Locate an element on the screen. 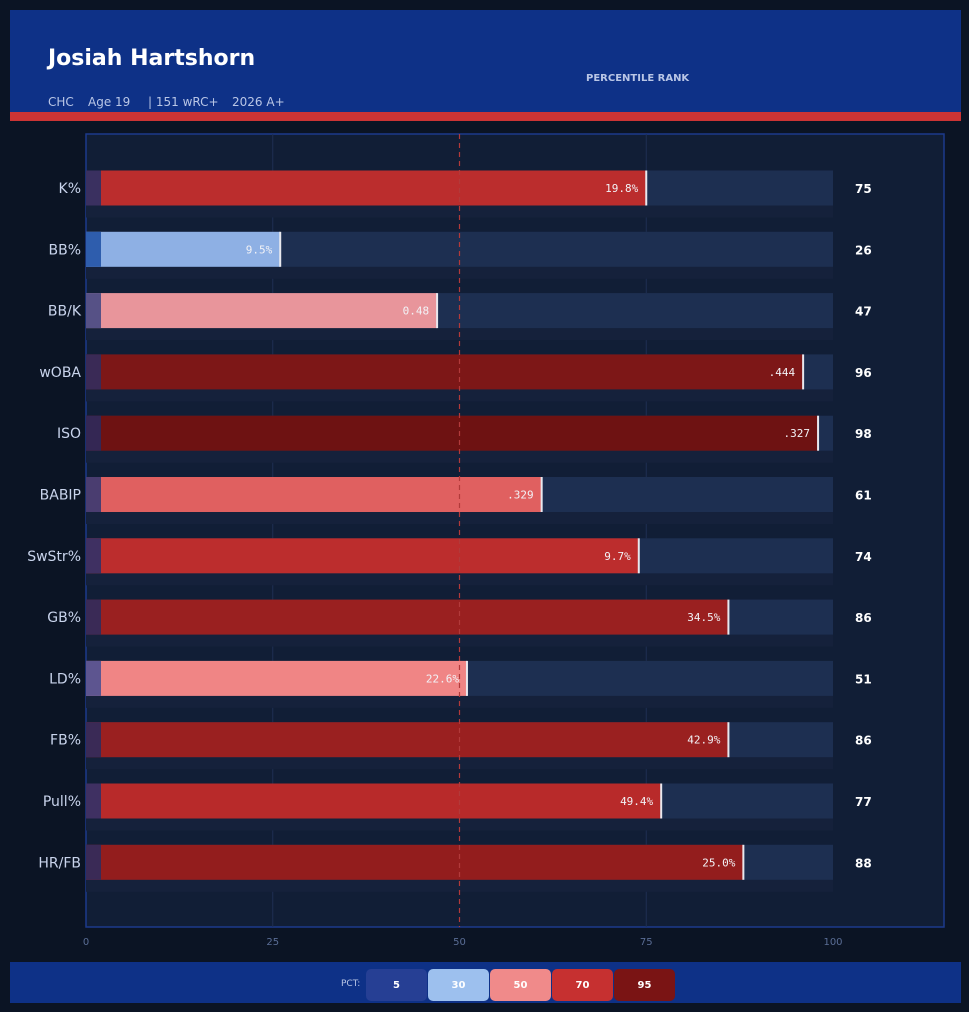 Image resolution: width=969 pixels, height=1012 pixels. percentile-label: 75 is located at coordinates (863, 189).